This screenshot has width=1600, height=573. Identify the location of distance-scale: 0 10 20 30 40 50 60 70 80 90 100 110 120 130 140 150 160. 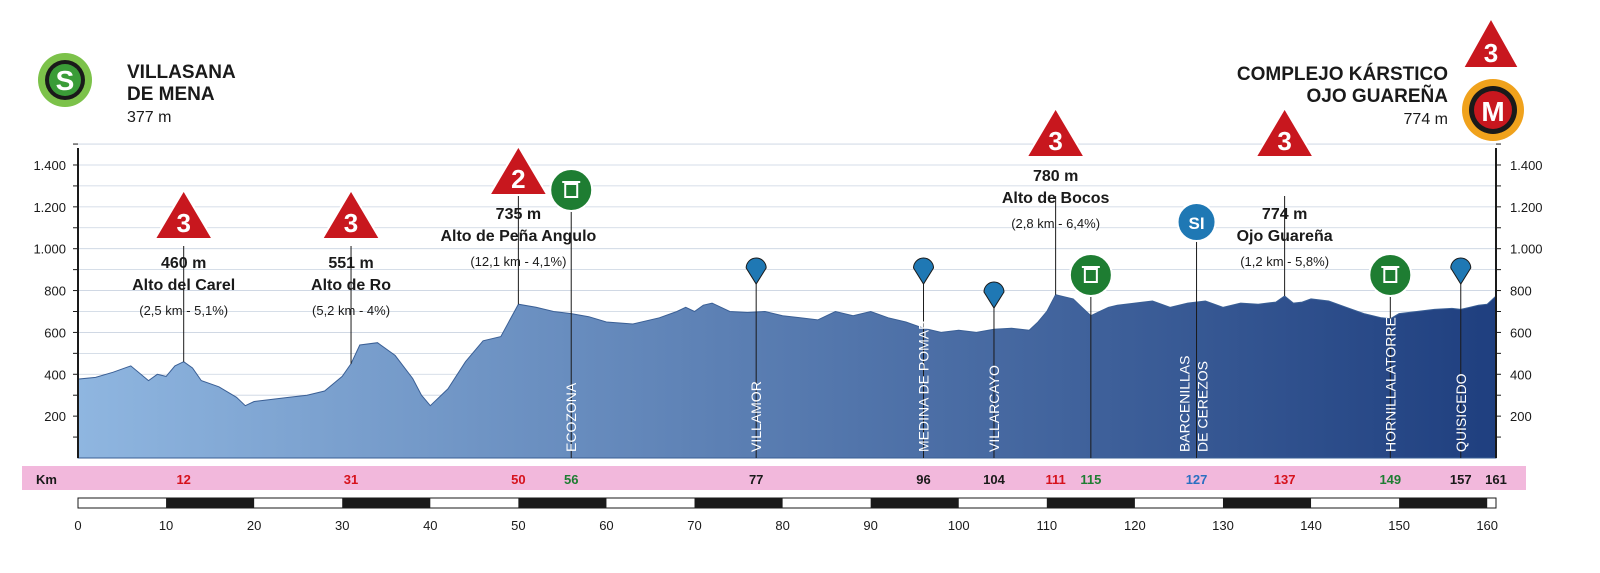
(786, 515).